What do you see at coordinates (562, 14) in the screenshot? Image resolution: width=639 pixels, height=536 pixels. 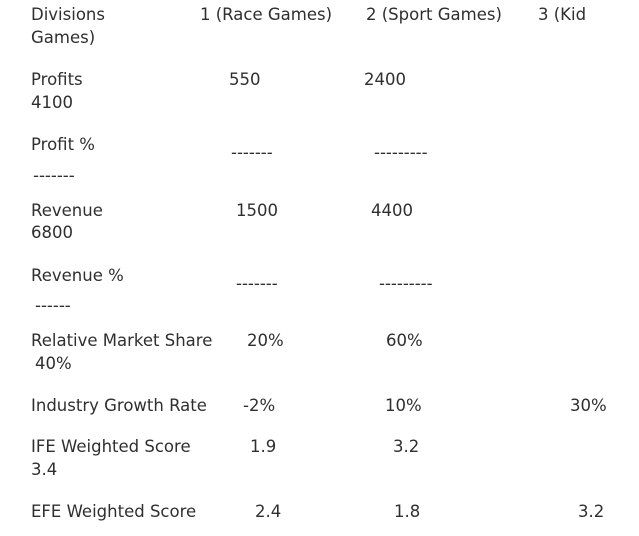 I see `header-col-3: 3 (Kid` at bounding box center [562, 14].